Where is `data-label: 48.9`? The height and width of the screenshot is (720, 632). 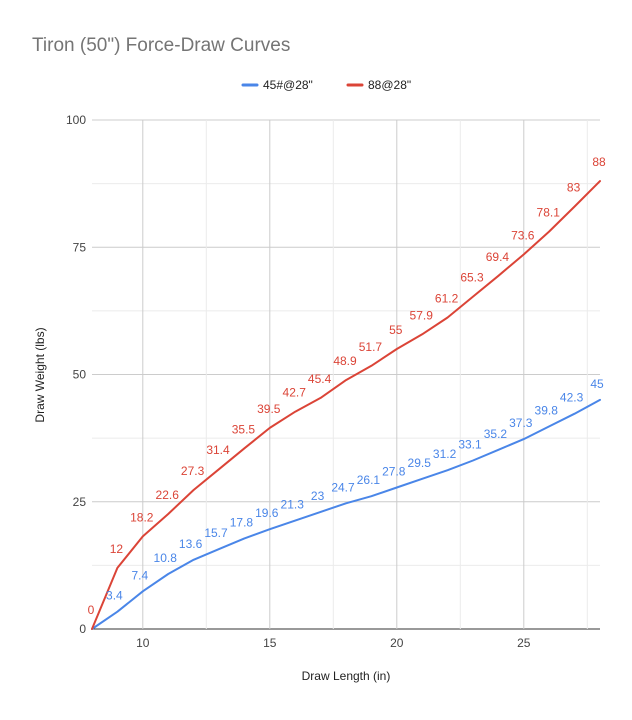
data-label: 48.9 is located at coordinates (345, 361).